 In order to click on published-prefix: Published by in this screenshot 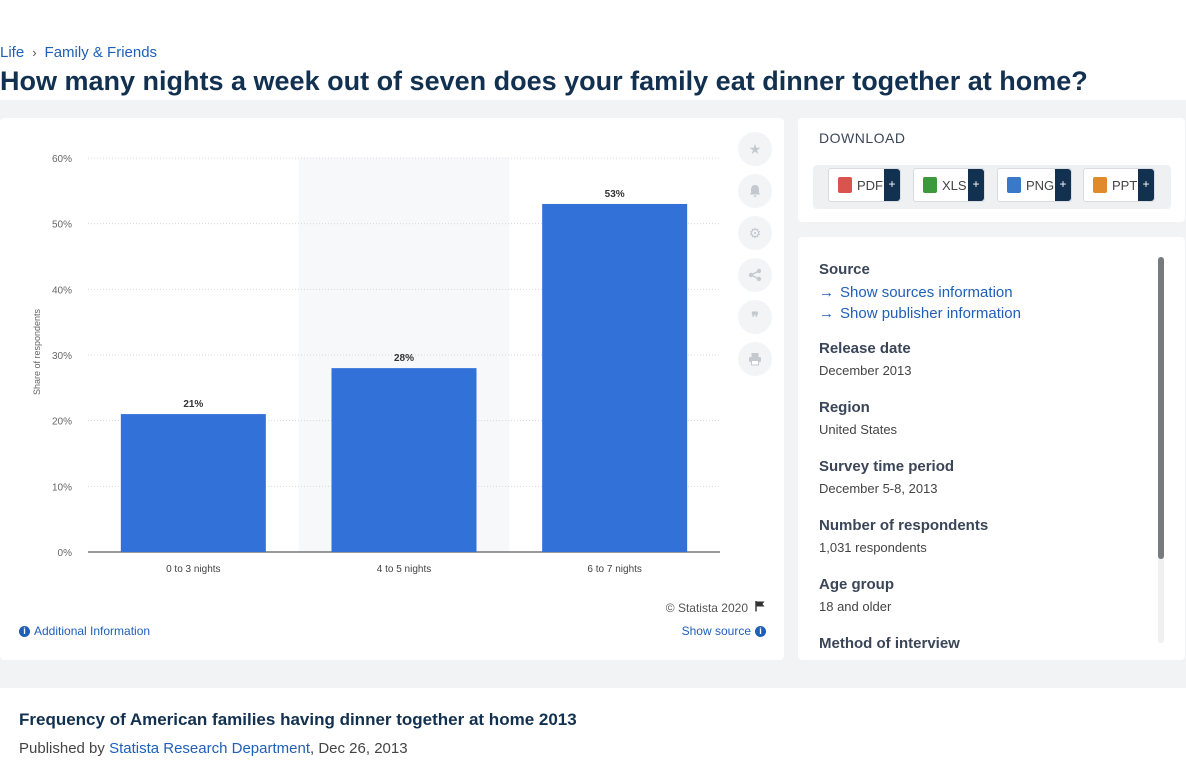, I will do `click(64, 748)`.